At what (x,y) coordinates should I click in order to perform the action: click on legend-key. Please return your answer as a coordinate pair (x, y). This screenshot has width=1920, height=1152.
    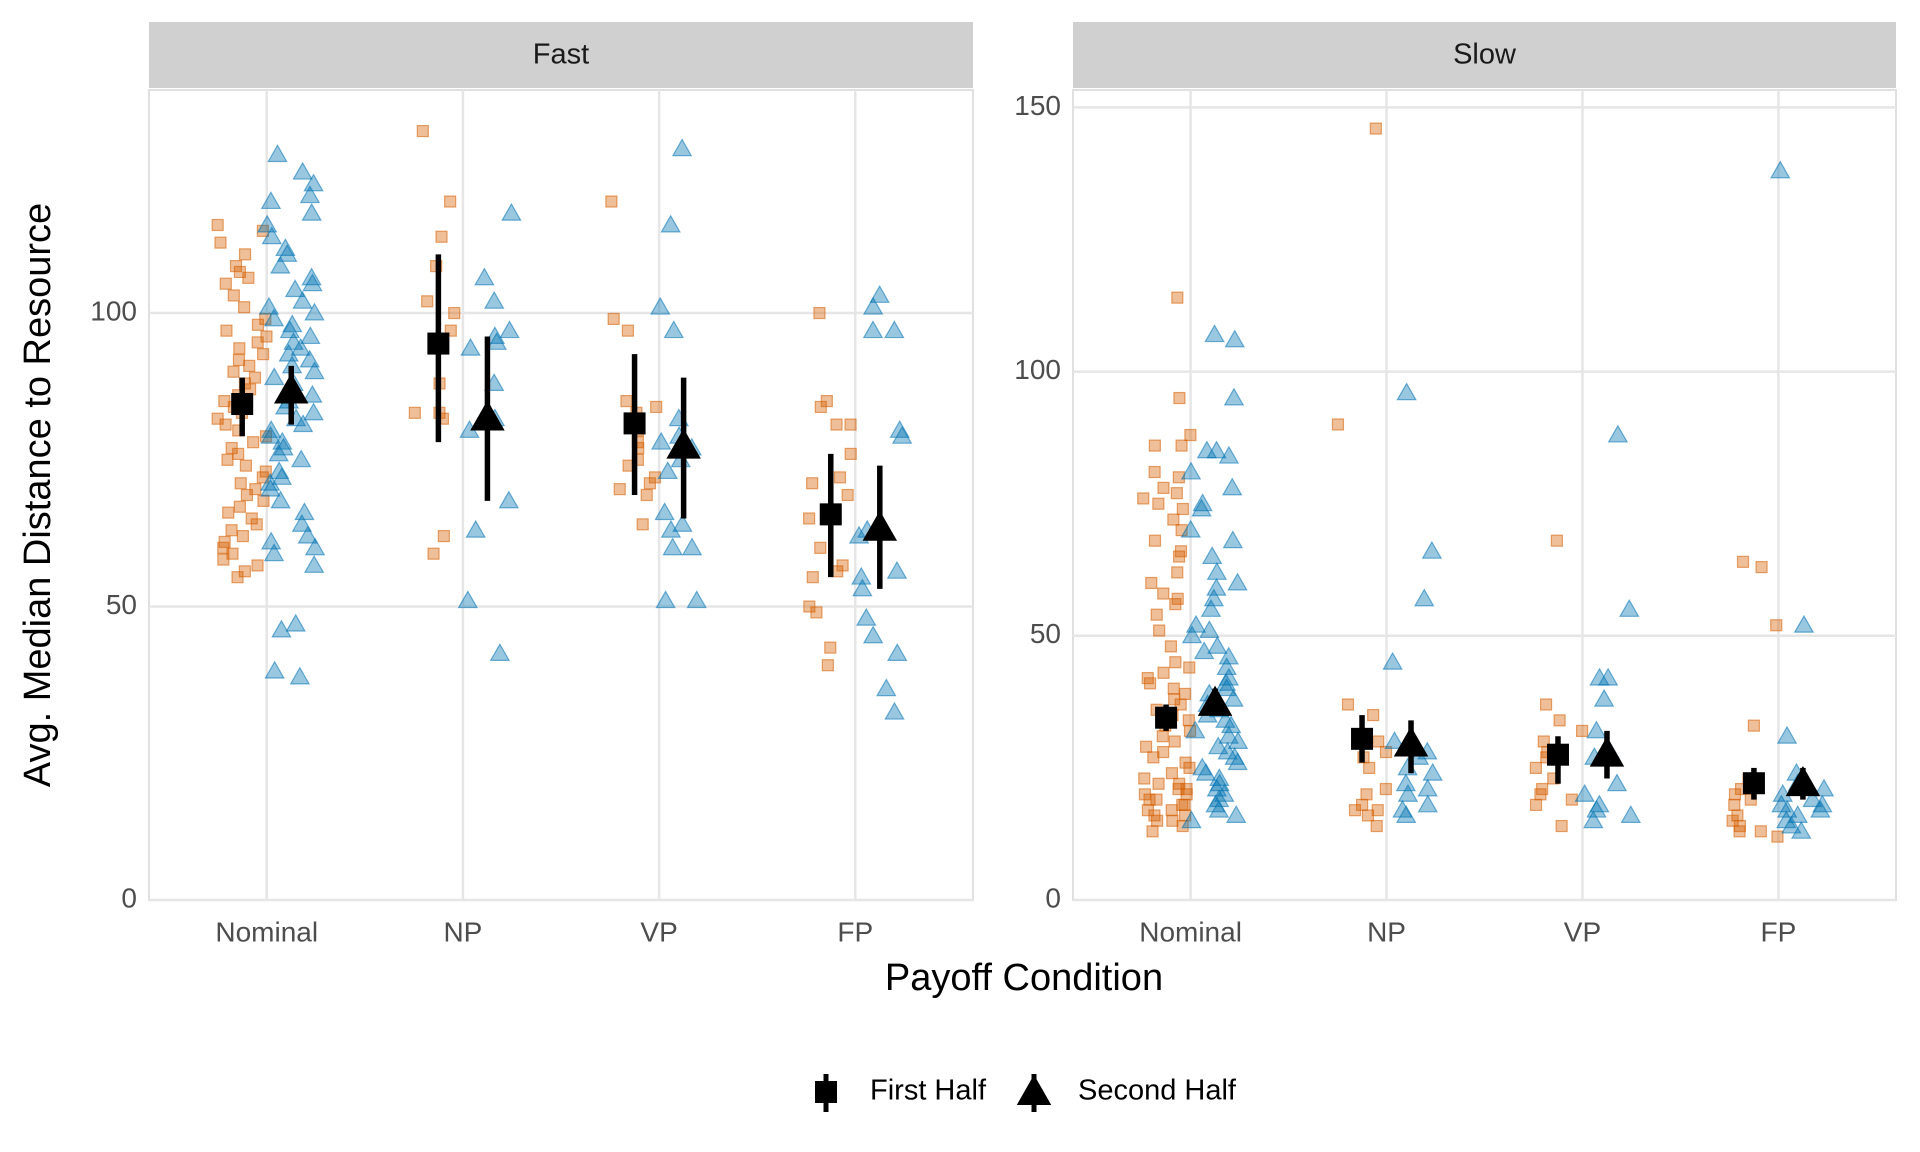
    Looking at the image, I should click on (1034, 1089).